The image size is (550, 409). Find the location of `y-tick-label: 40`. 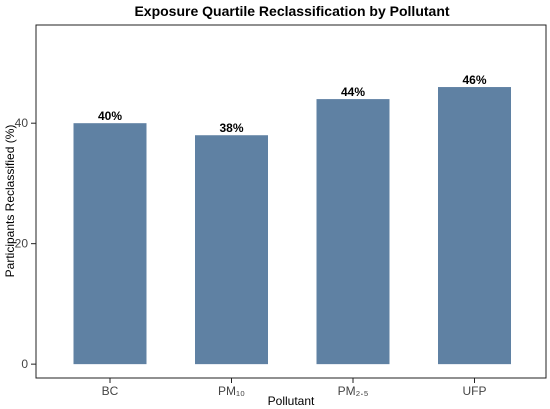

y-tick-label: 40 is located at coordinates (22, 123).